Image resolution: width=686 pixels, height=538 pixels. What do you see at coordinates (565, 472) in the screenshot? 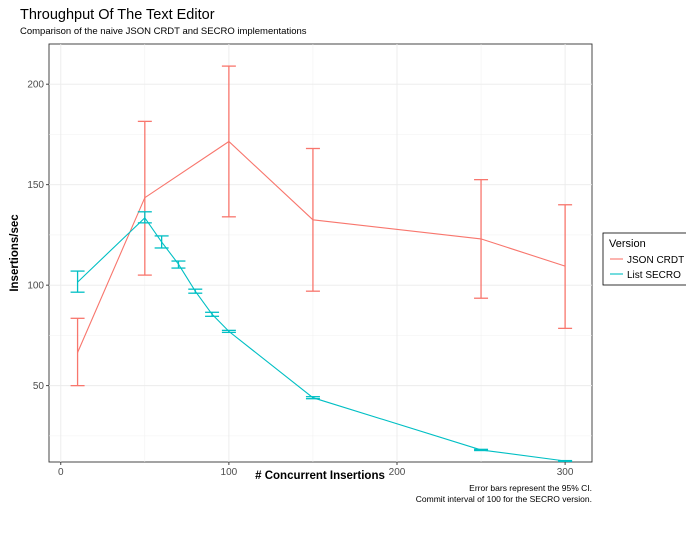
I see `x-tick-label: 300` at bounding box center [565, 472].